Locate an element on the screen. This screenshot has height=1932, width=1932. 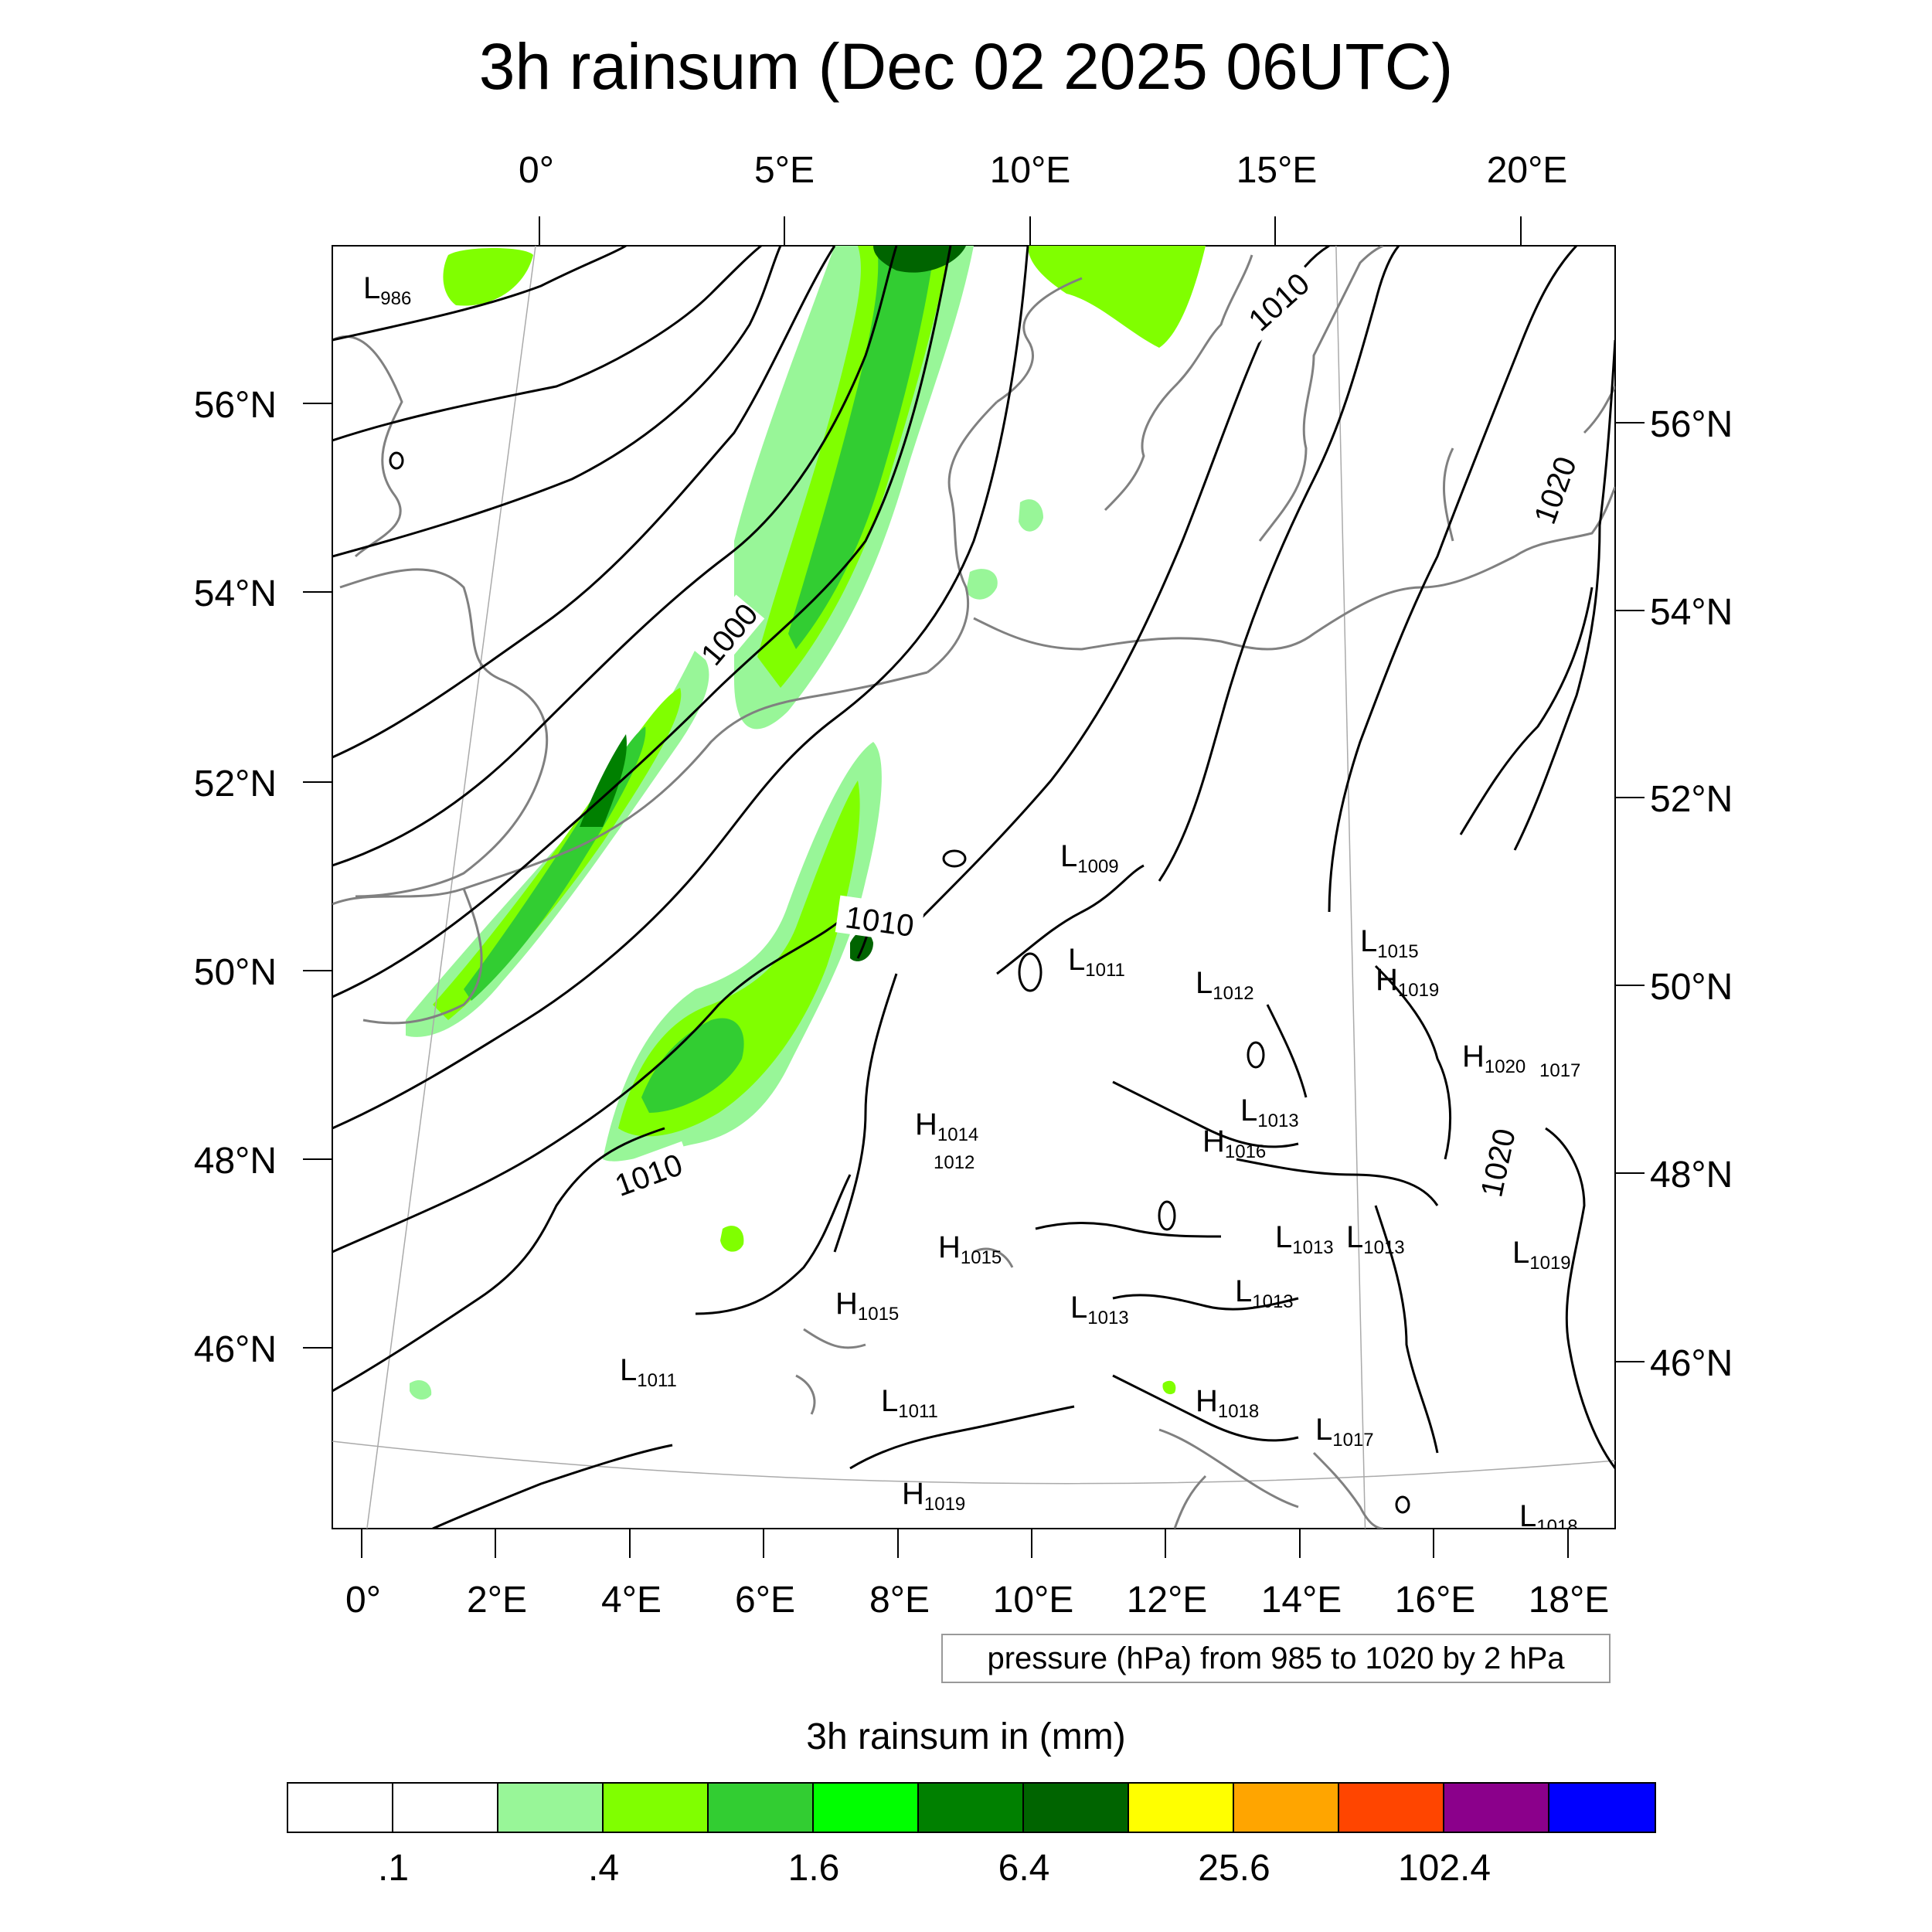
top-lon-label: 20°E is located at coordinates (1527, 170).